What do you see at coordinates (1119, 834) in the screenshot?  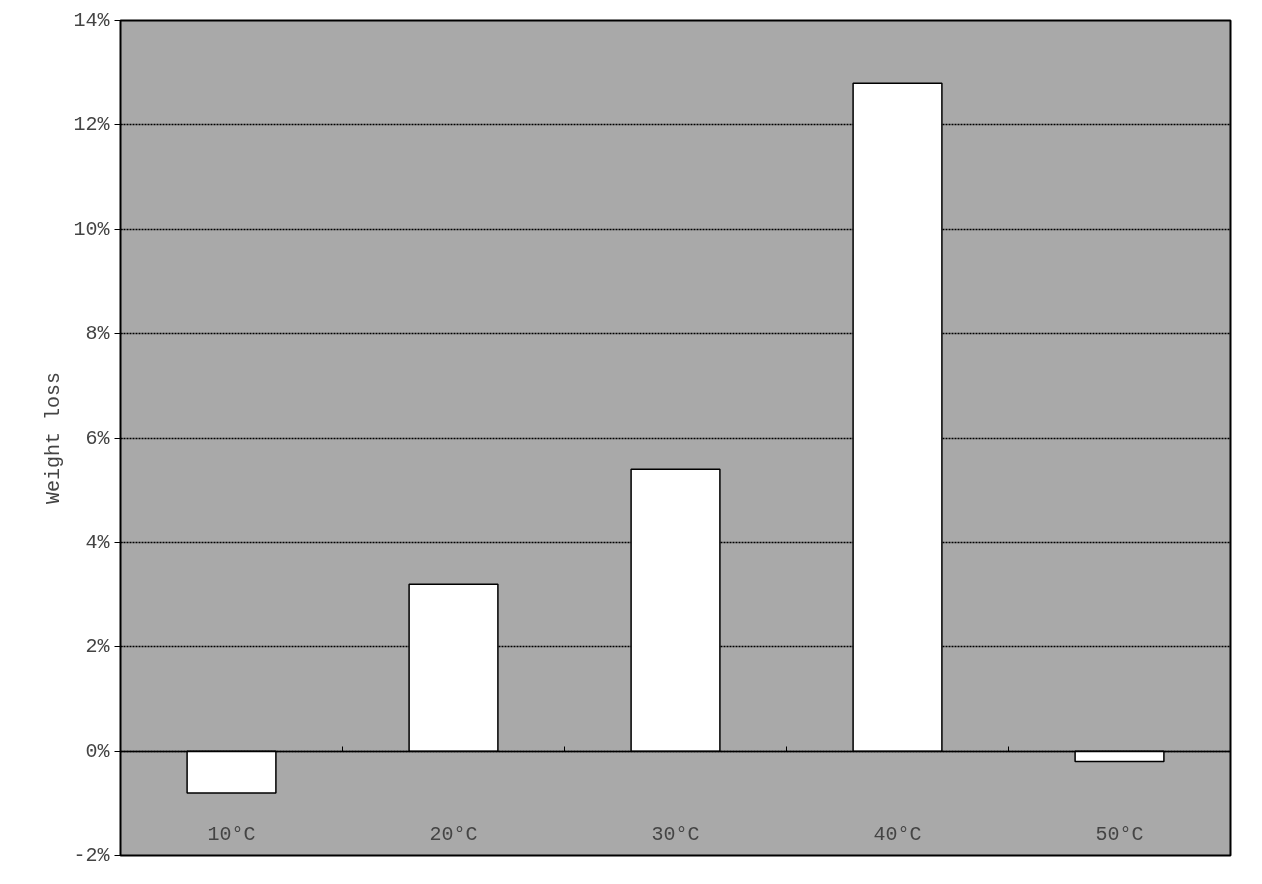 I see `x-tick-label: 50°C` at bounding box center [1119, 834].